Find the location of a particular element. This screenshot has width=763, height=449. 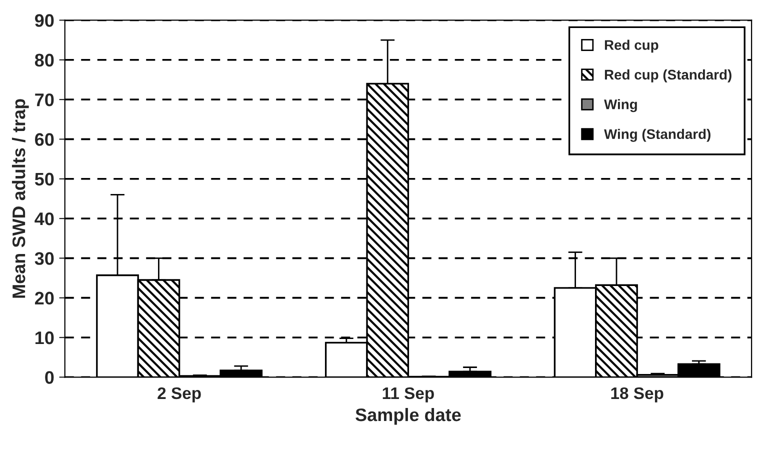

x-tick-label: 2 Sep is located at coordinates (179, 394).